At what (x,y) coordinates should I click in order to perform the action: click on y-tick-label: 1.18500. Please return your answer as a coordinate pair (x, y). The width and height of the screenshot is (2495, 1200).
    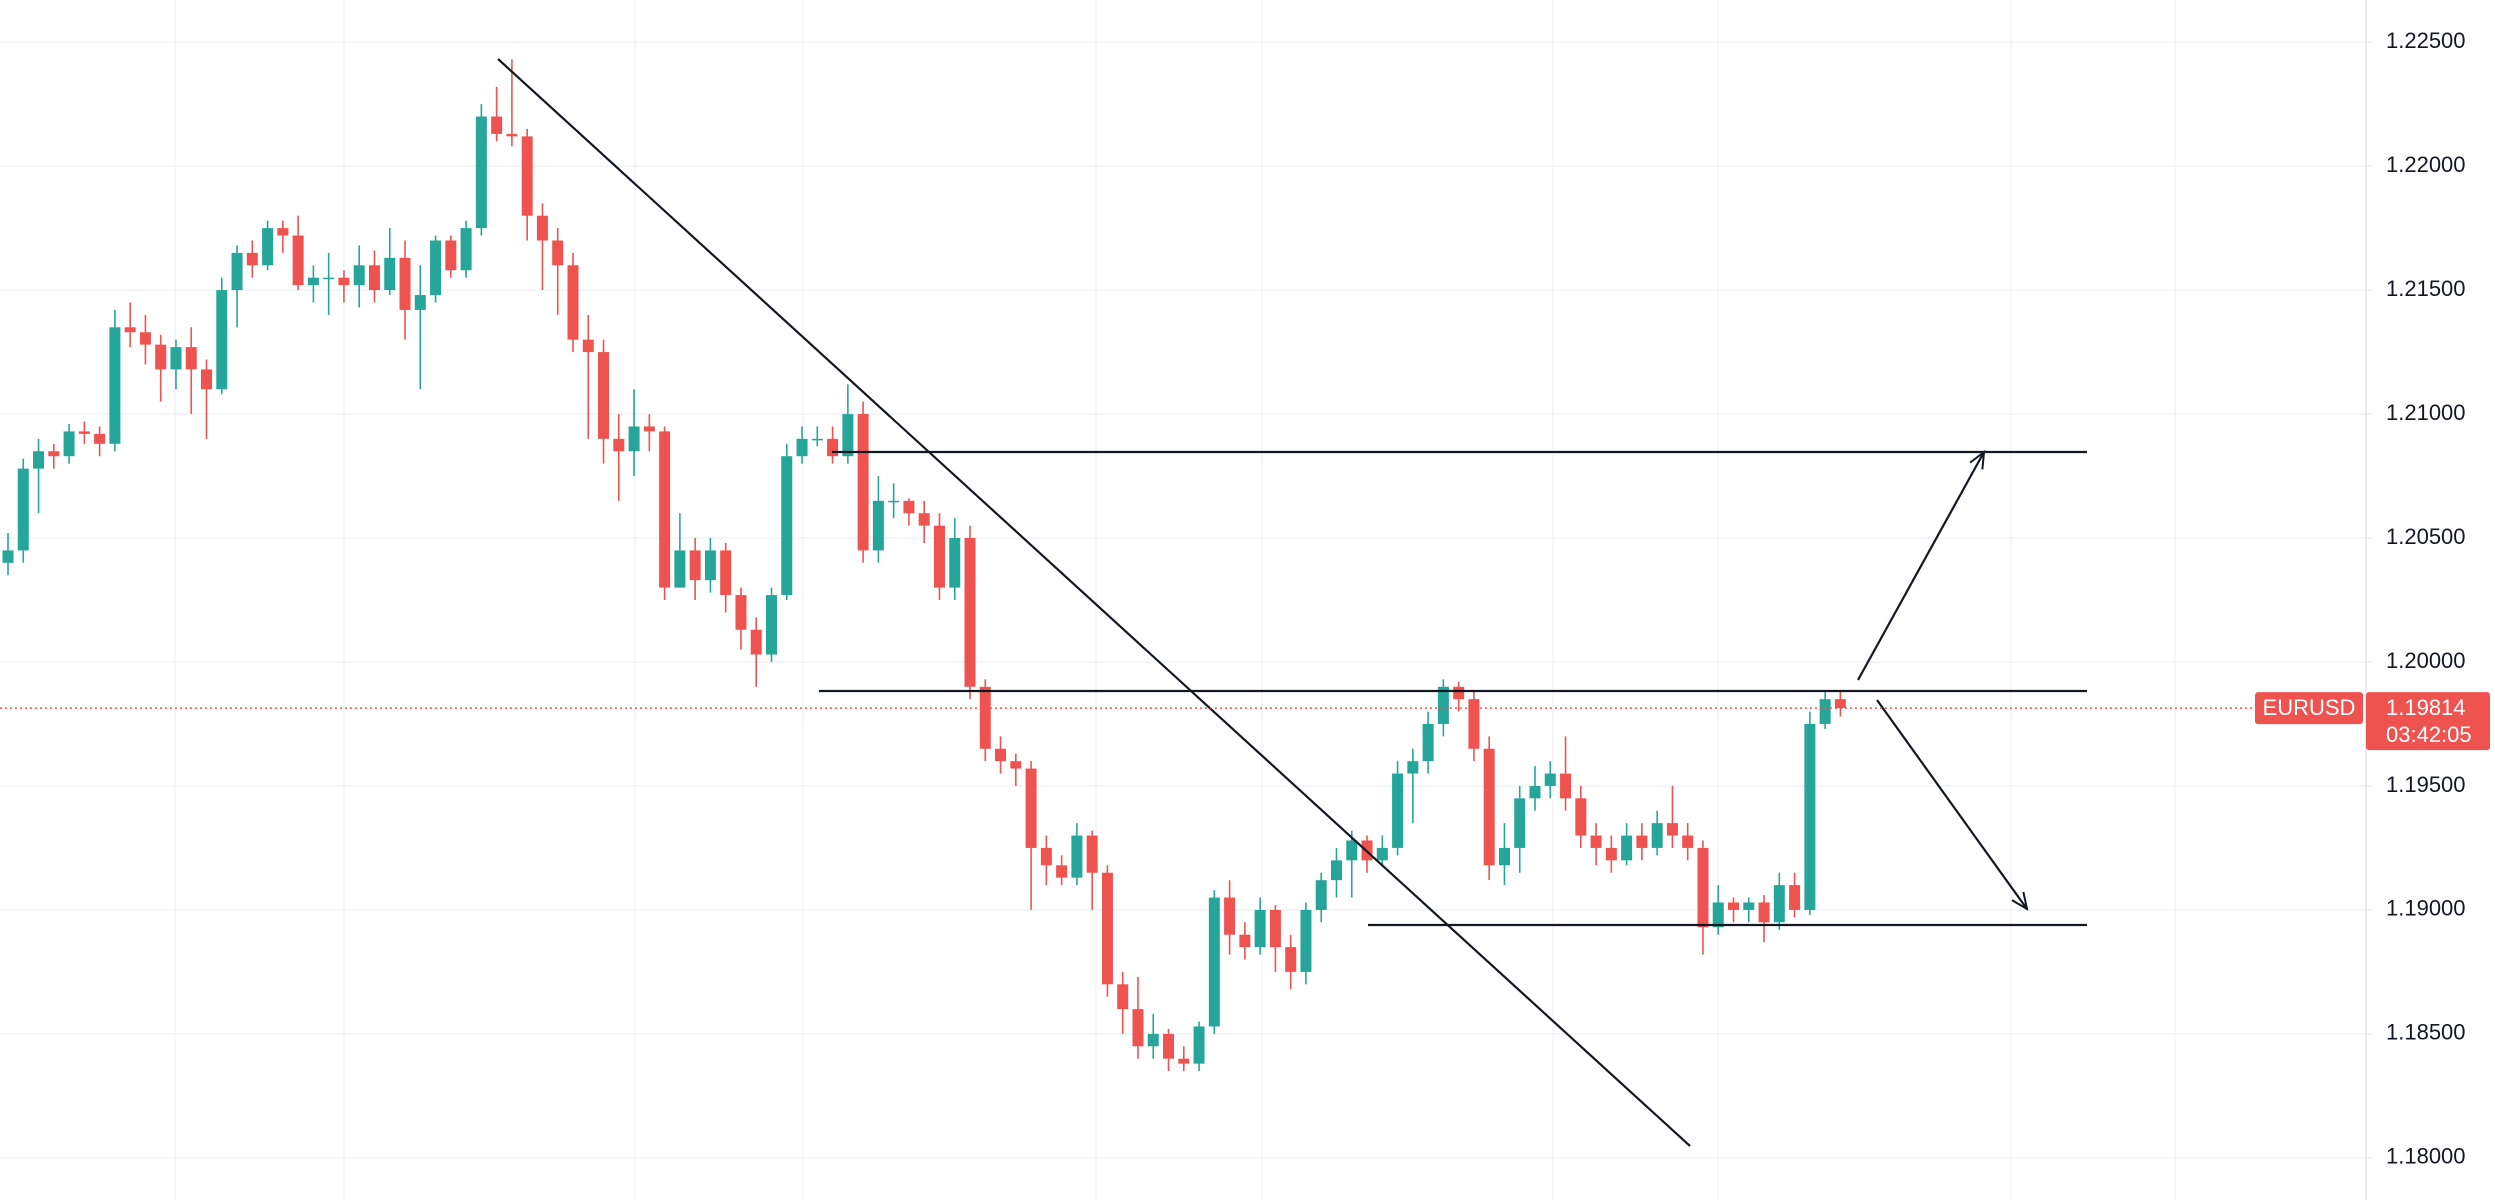
    Looking at the image, I should click on (2426, 1032).